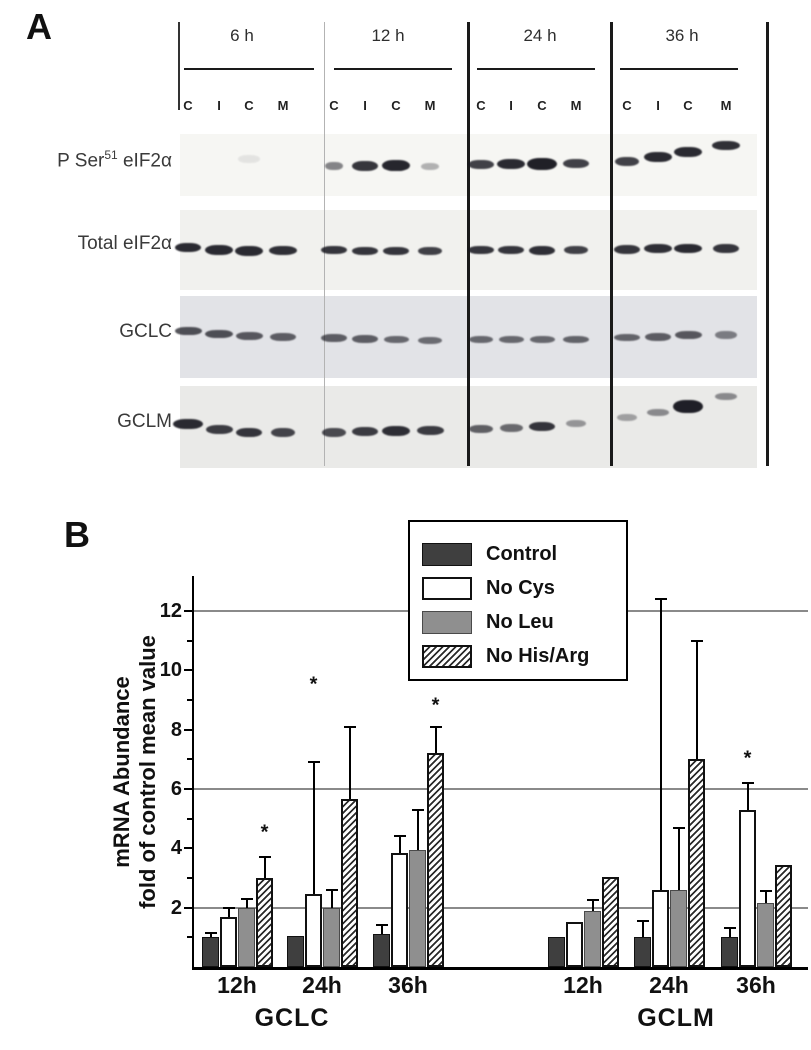 The width and height of the screenshot is (811, 1050). What do you see at coordinates (121, 772) in the screenshot?
I see `y-axis-title-line1: mRNA Abundance` at bounding box center [121, 772].